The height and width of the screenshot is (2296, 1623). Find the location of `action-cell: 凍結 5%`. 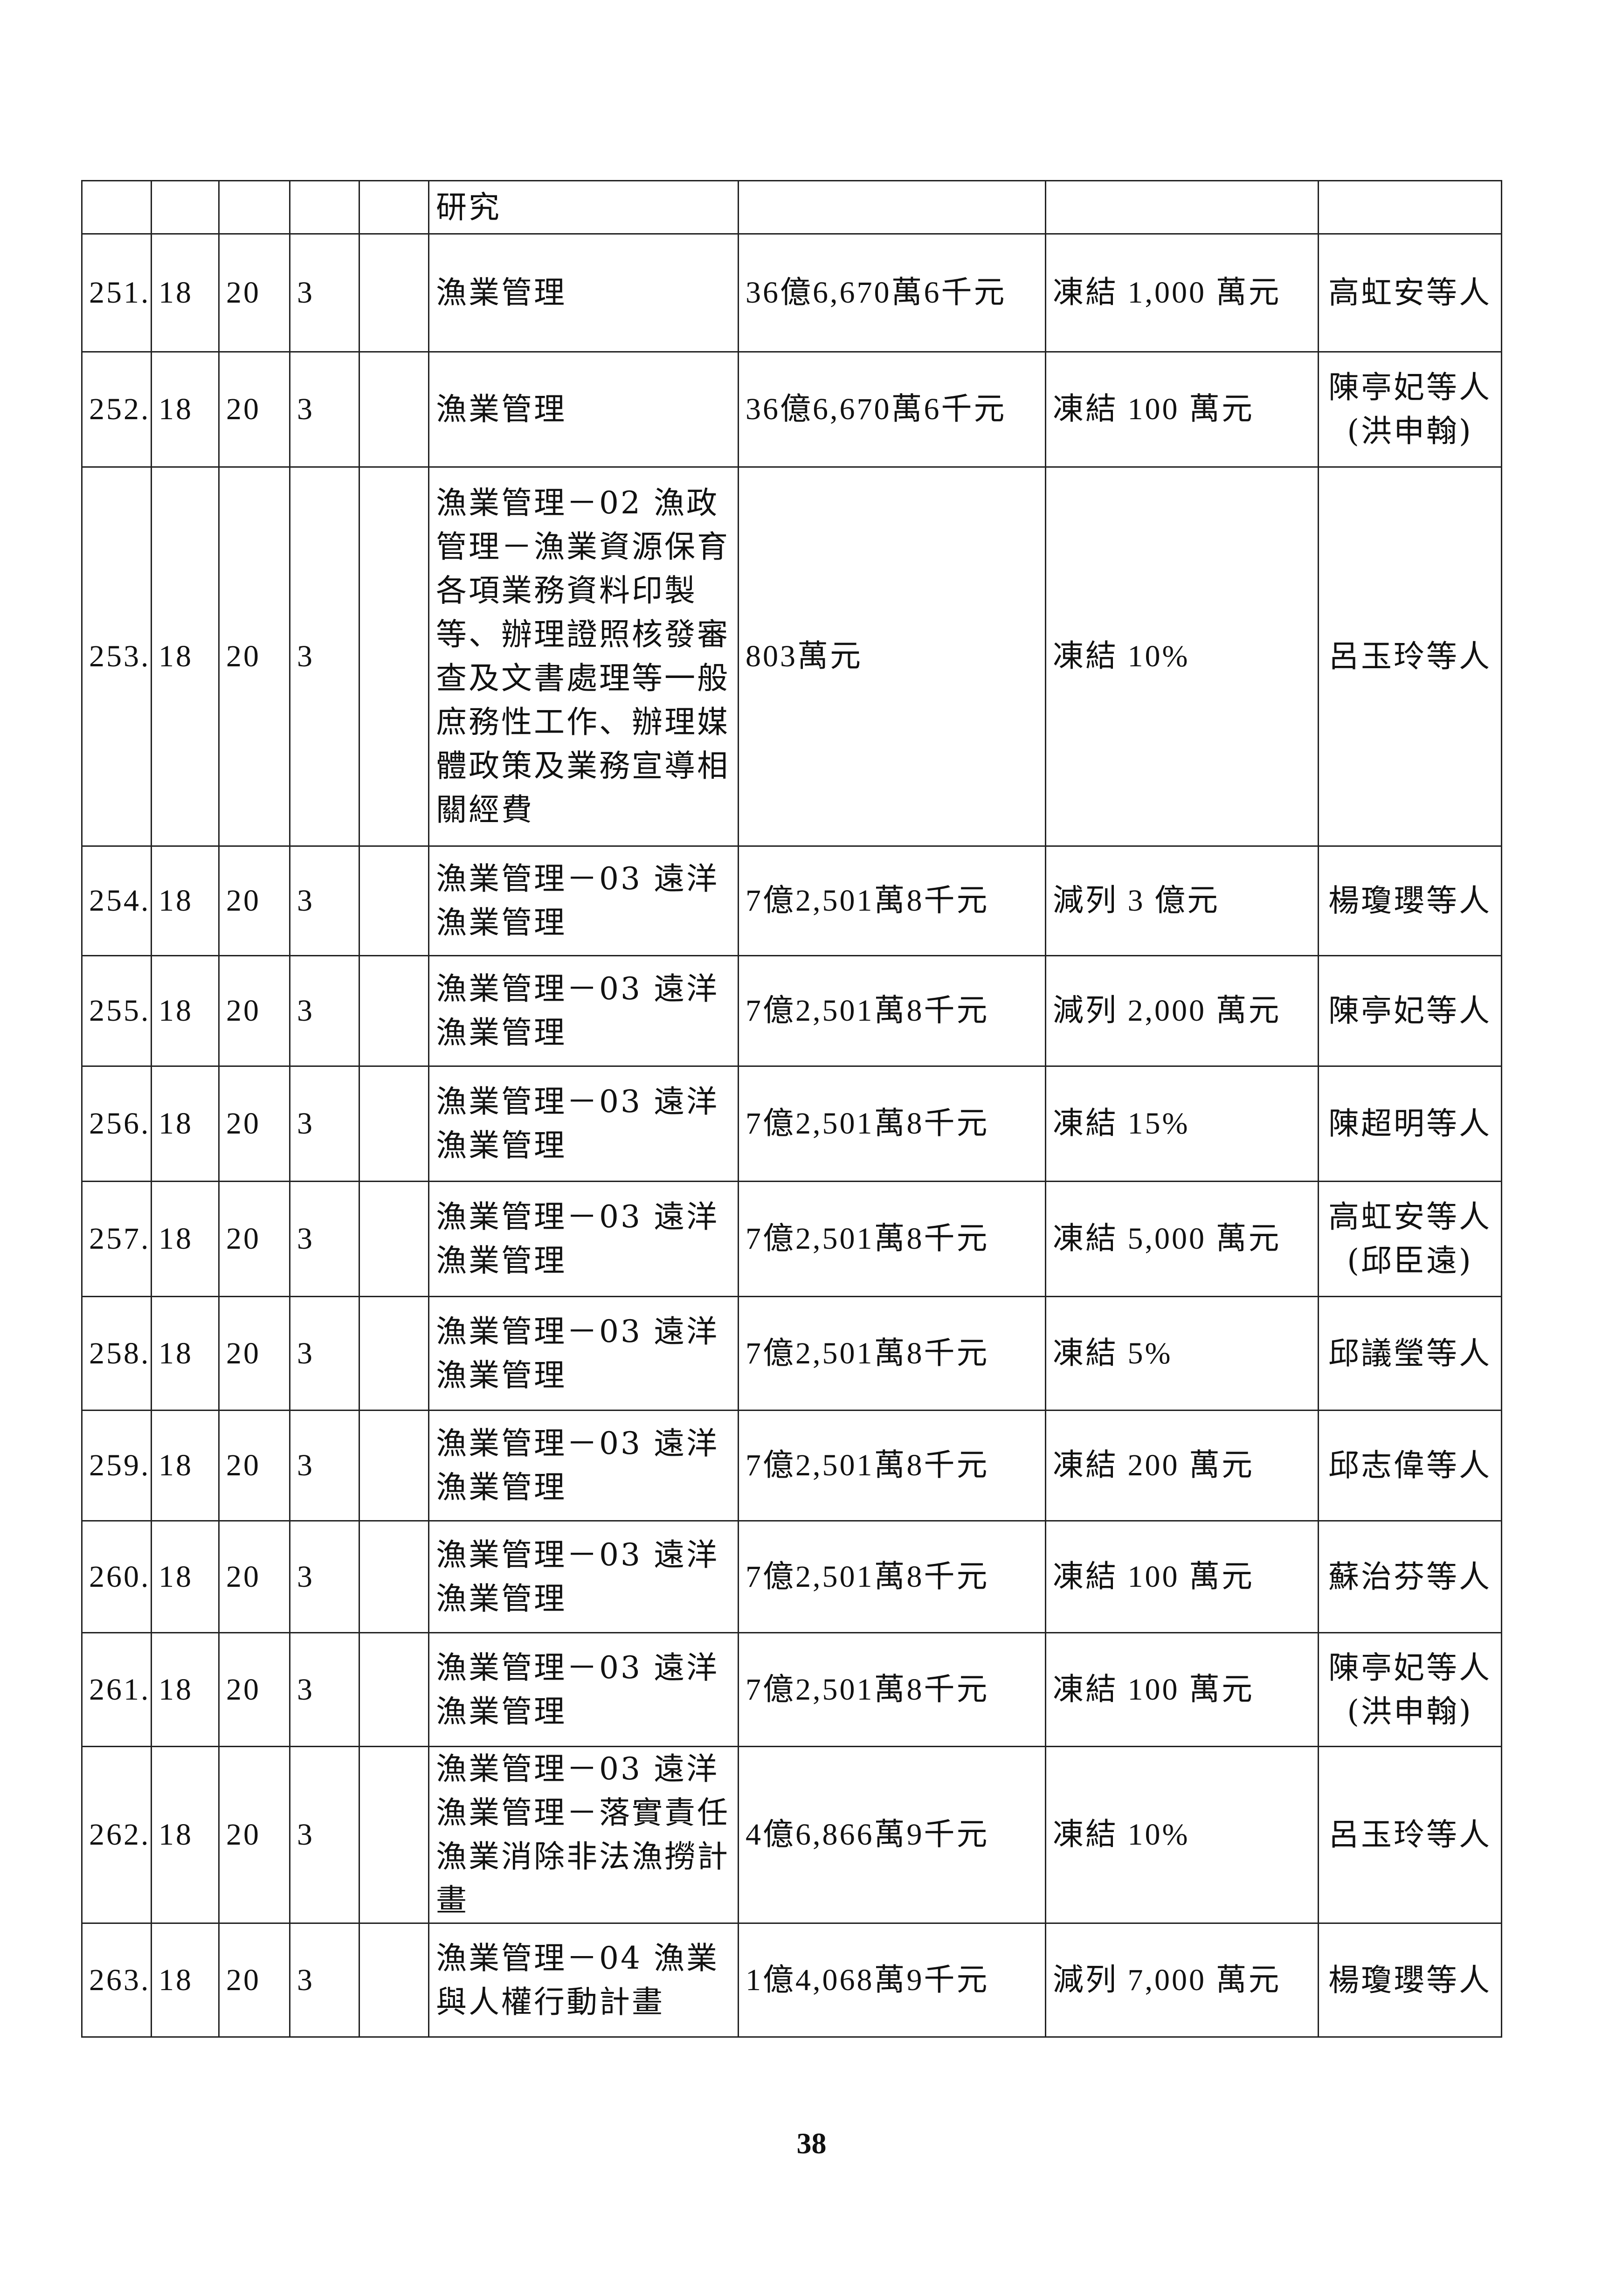

action-cell: 凍結 5% is located at coordinates (1182, 1353).